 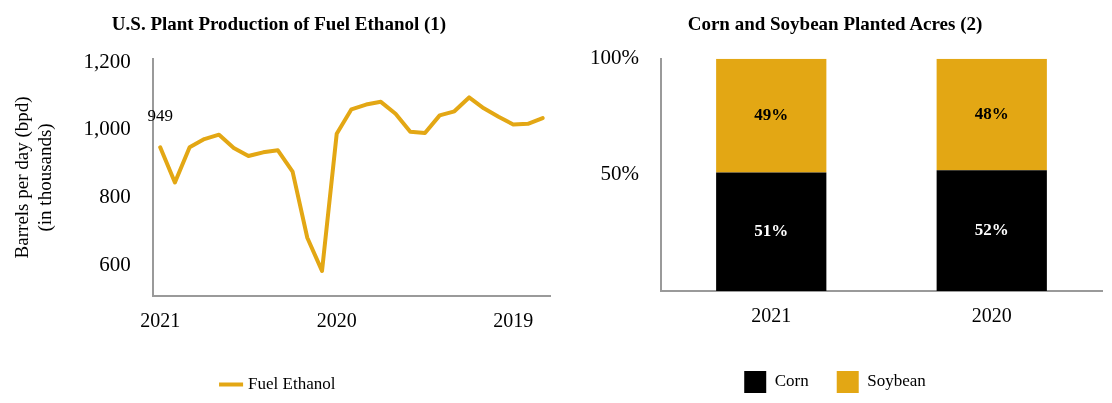 I want to click on y-tick-label: 1,200, so click(x=107, y=60).